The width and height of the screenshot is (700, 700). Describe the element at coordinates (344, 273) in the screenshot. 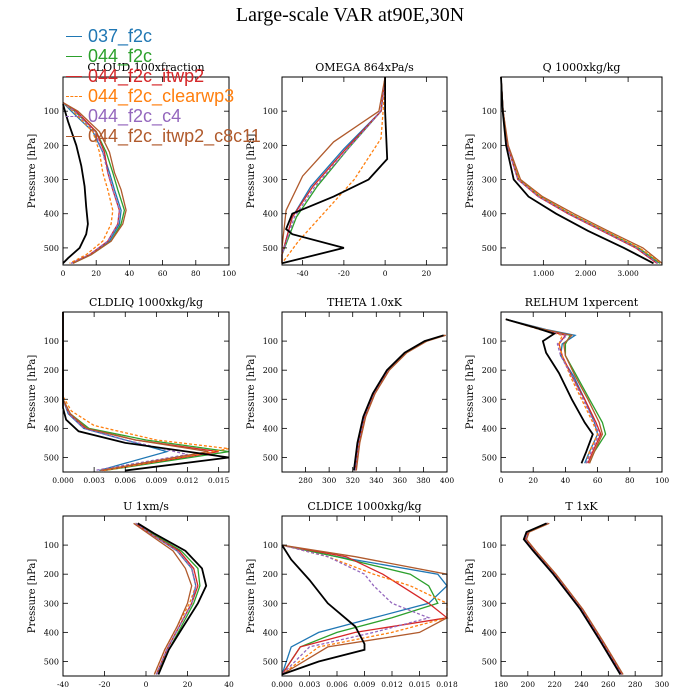

I see `x-tick-label: -20` at that location.